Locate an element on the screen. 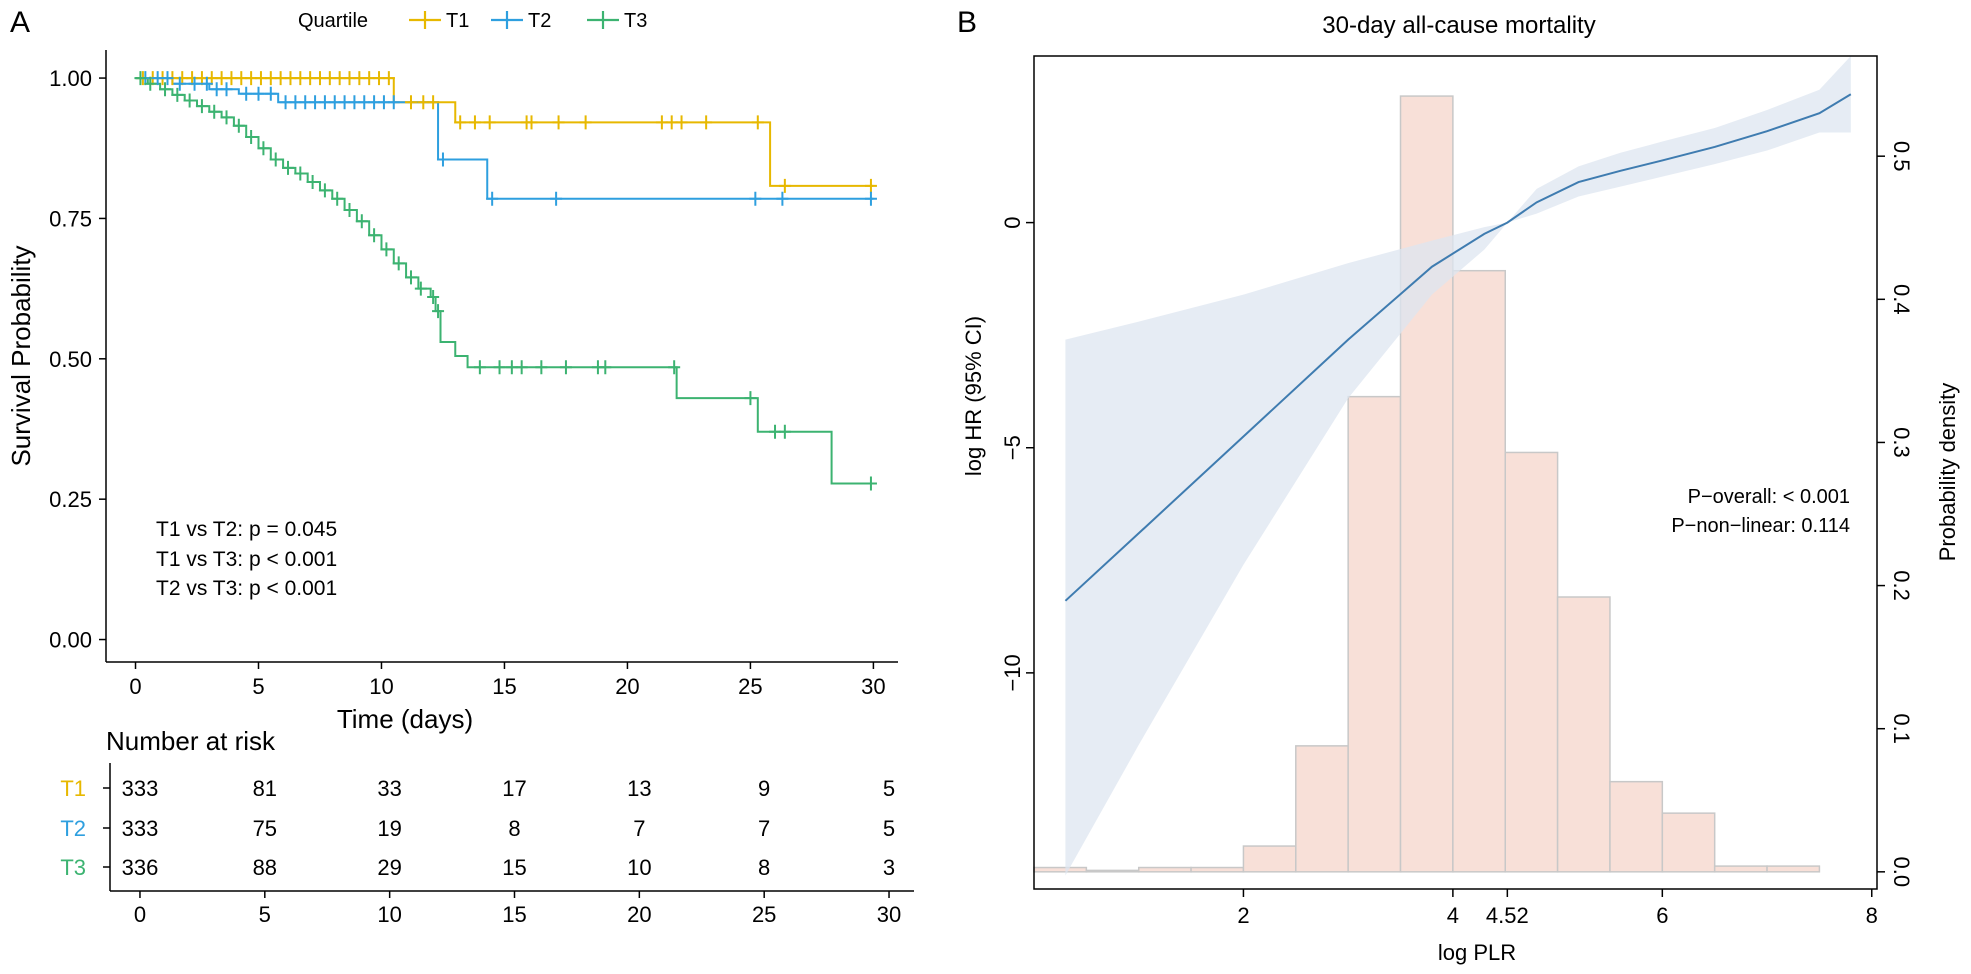  legend-a: Quartile T1 T2 T3 is located at coordinates (472, 21).